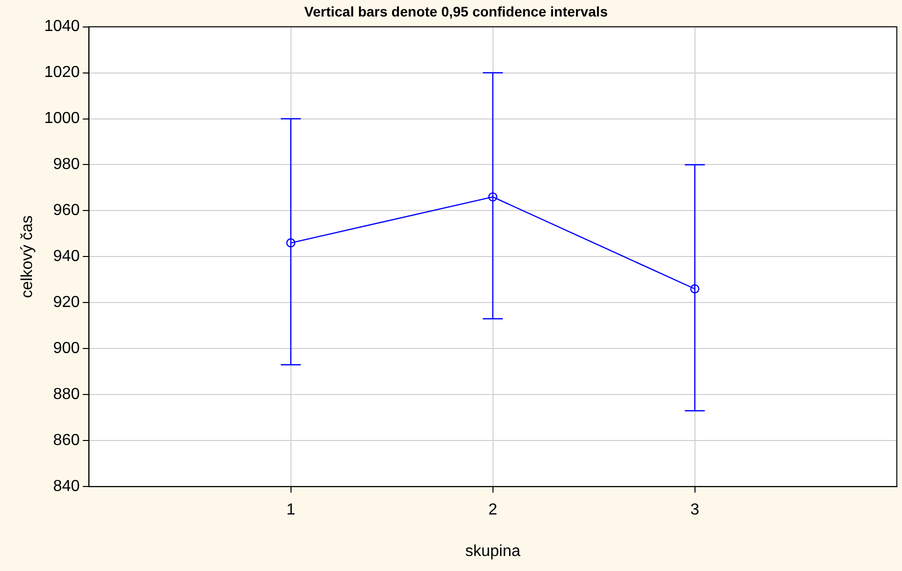  Describe the element at coordinates (62, 119) in the screenshot. I see `y-tick-label: 1000` at that location.